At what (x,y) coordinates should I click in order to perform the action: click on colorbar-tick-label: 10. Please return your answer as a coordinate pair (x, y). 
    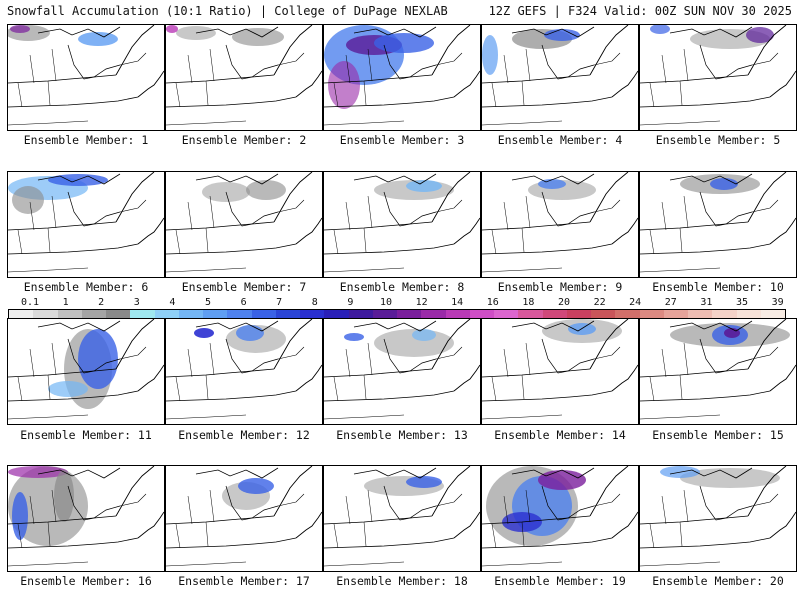
    Looking at the image, I should click on (386, 302).